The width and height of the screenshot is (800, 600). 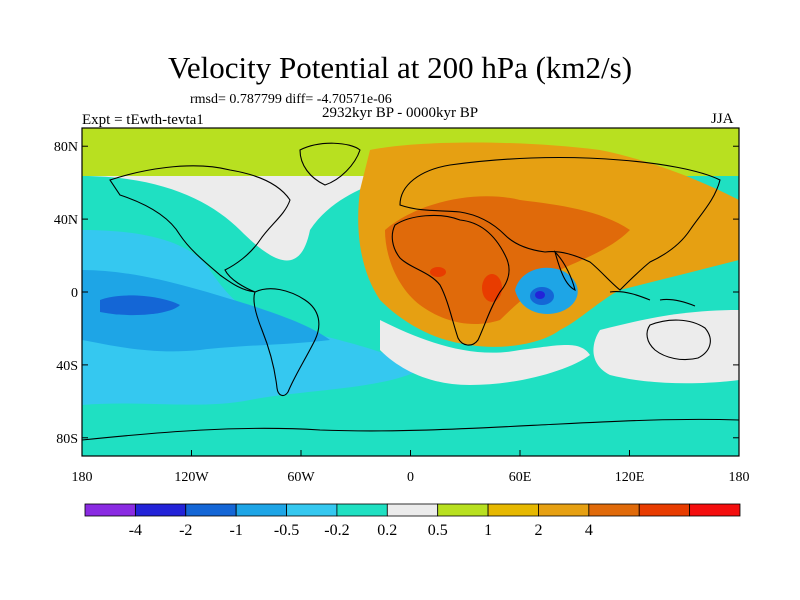 What do you see at coordinates (200, 229) in the screenshot?
I see `coast-north-america` at bounding box center [200, 229].